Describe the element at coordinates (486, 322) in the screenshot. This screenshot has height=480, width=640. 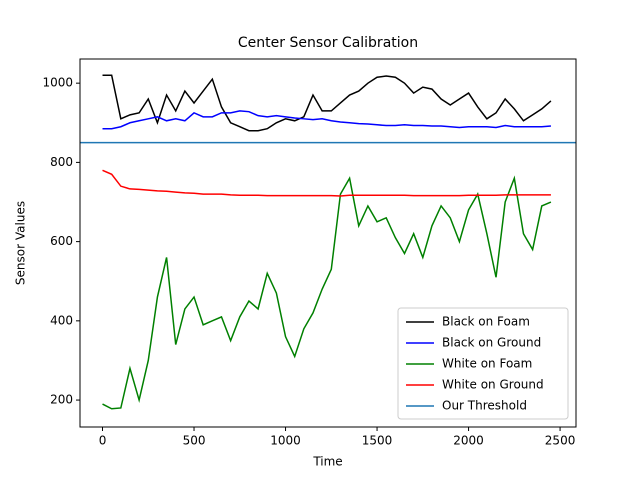
I see `legend-label: Black on Foam` at that location.